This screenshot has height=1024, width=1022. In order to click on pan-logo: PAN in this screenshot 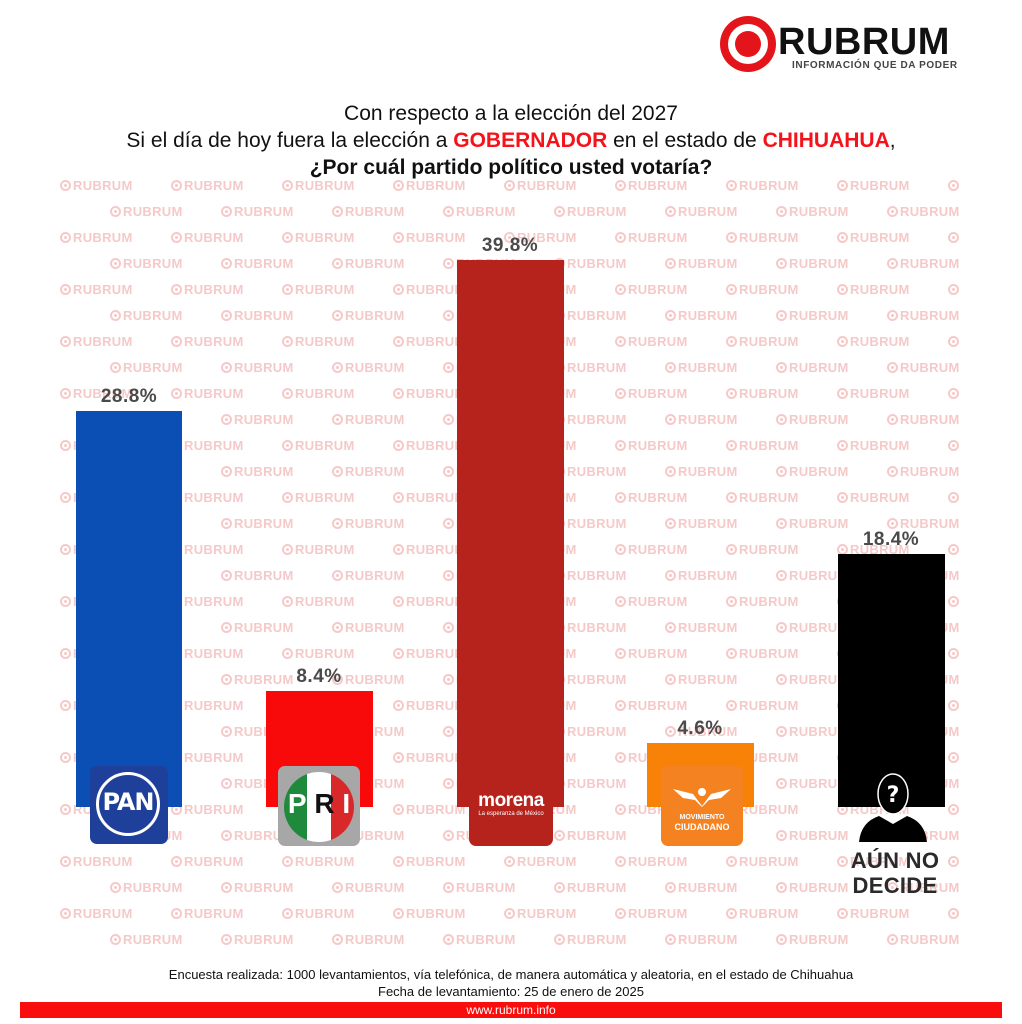, I will do `click(129, 805)`.